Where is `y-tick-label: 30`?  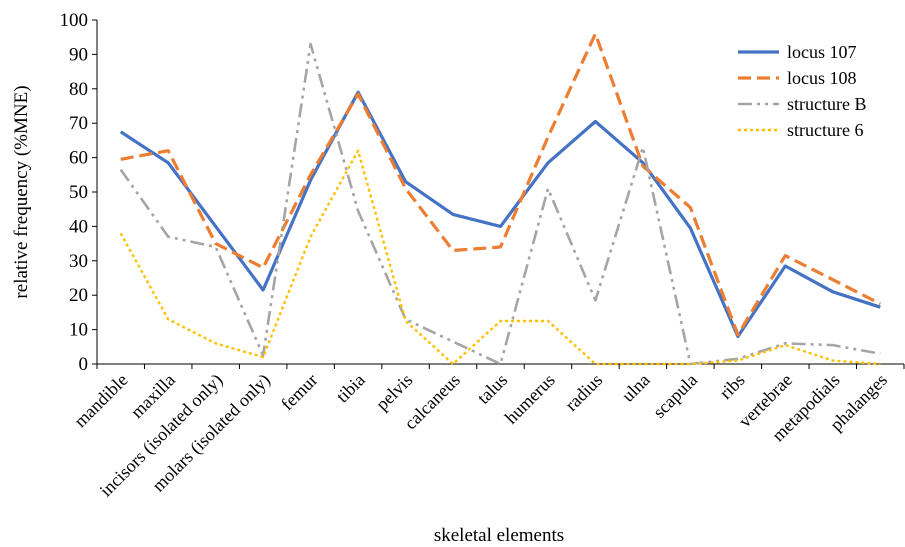 y-tick-label: 30 is located at coordinates (78, 261).